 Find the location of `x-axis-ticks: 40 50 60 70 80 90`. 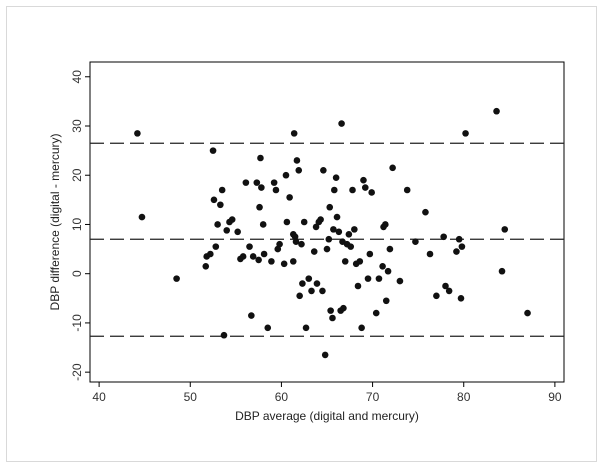

x-axis-ticks: 40 50 60 70 80 90 is located at coordinates (327, 393).